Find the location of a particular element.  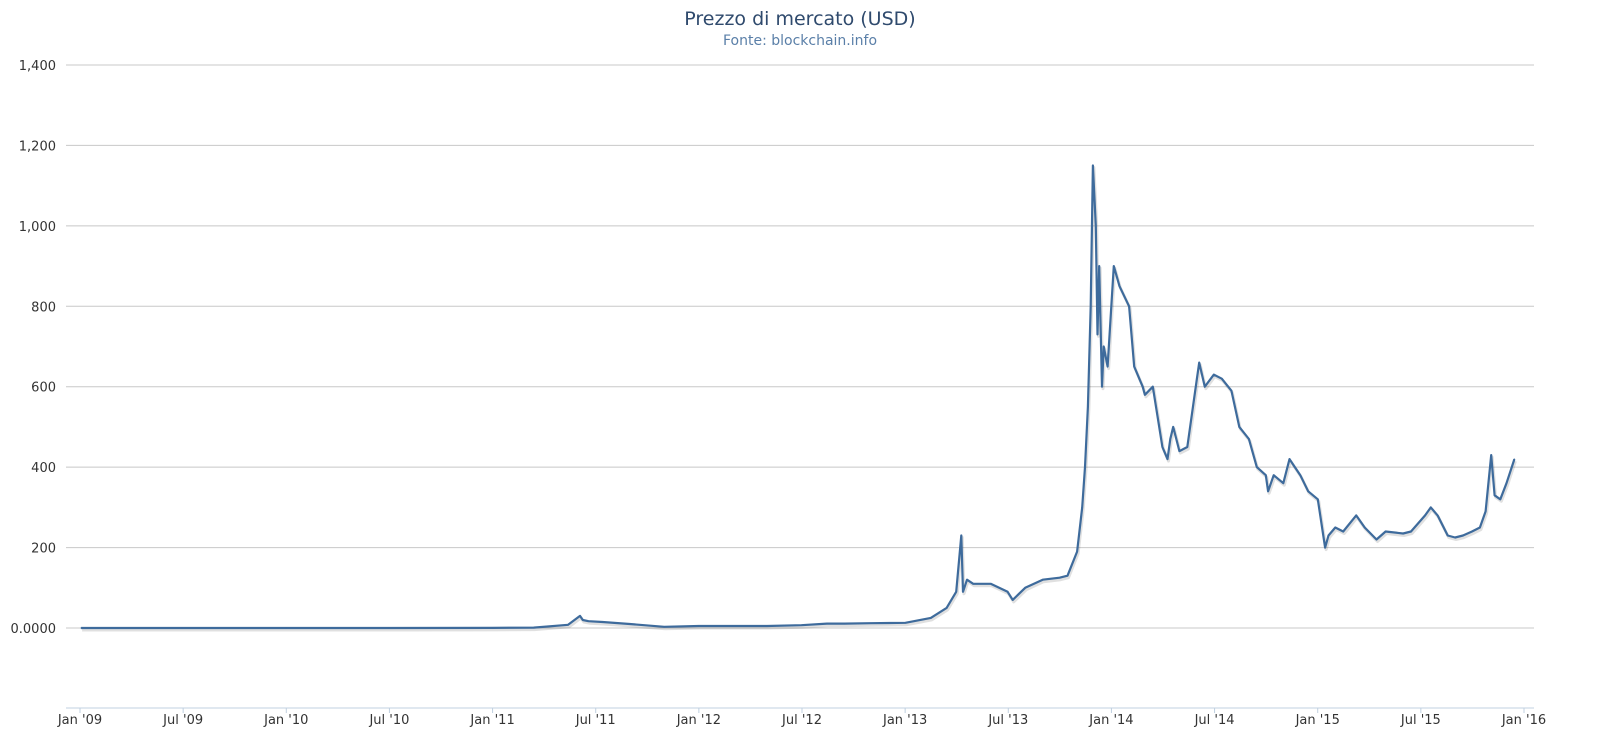

x-tick-label: Jul '12 is located at coordinates (801, 720).